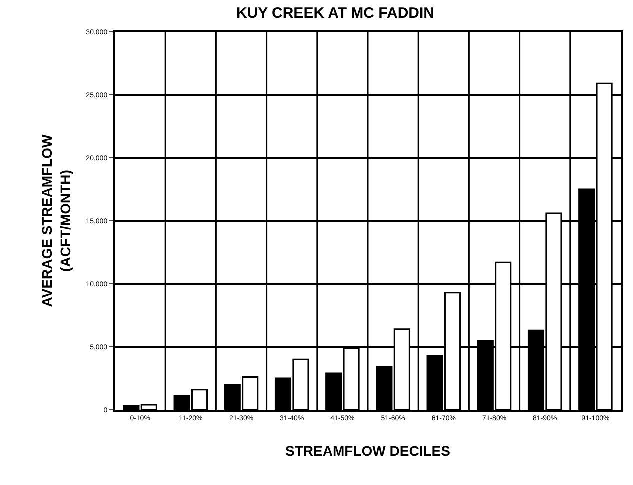 Image resolution: width=633 pixels, height=485 pixels. What do you see at coordinates (335, 13) in the screenshot?
I see `chart-title: KUY CREEK AT MC FADDIN` at bounding box center [335, 13].